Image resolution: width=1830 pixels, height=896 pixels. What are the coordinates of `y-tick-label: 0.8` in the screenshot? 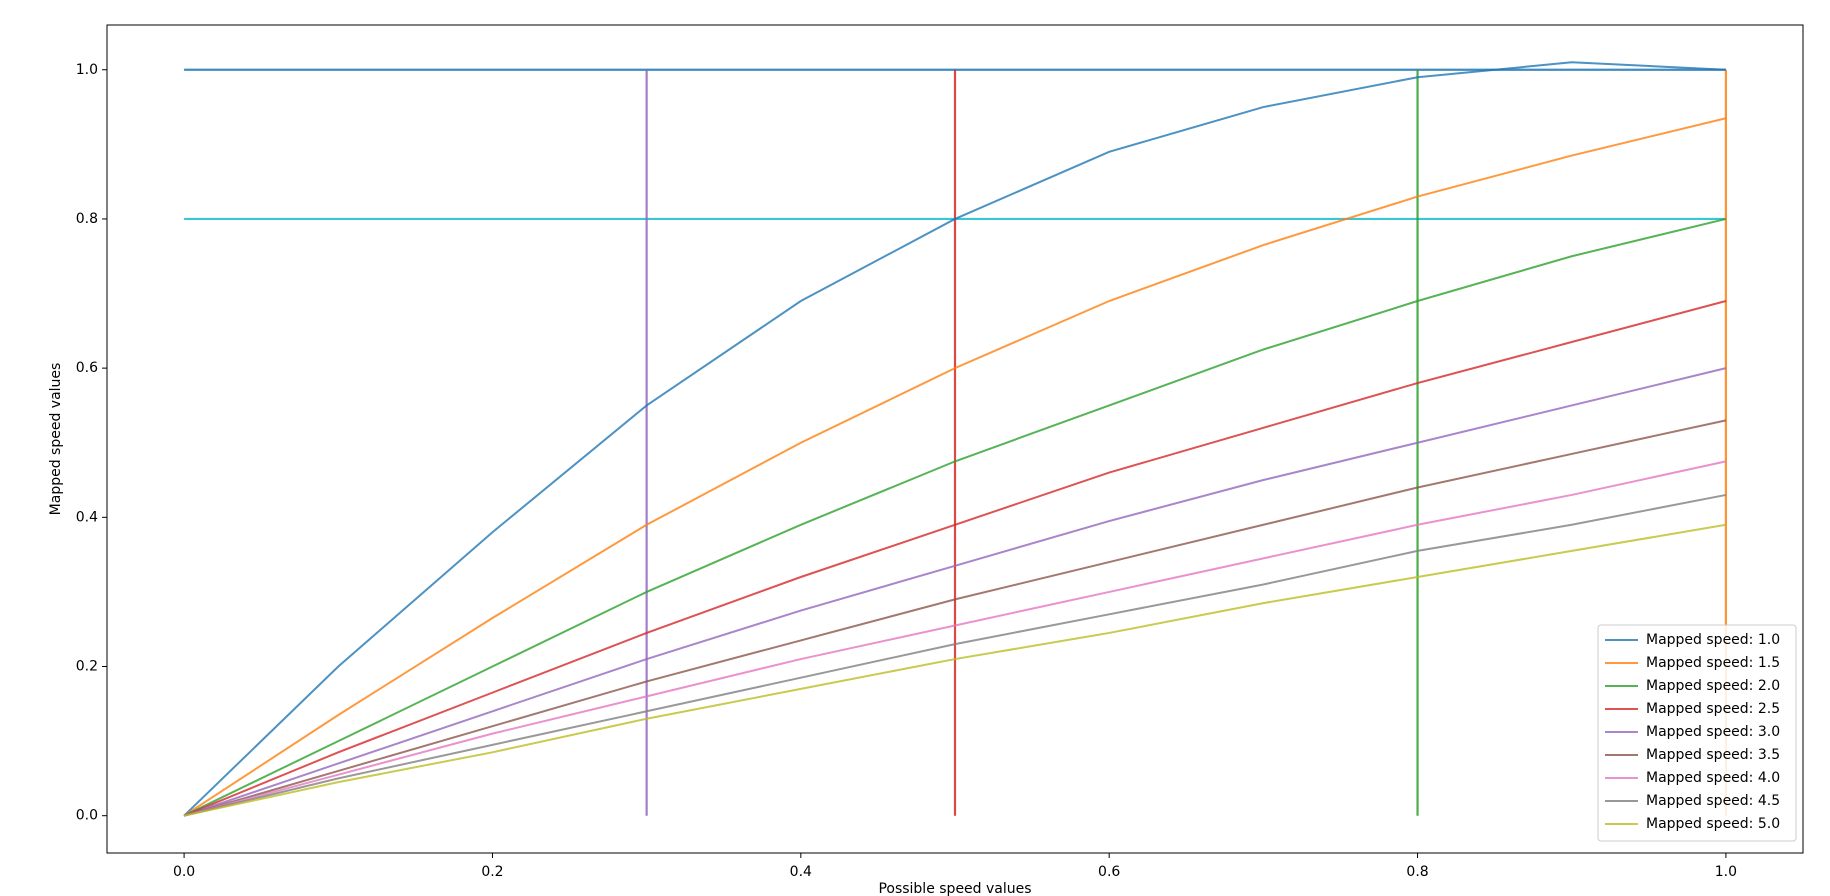 It's located at (87, 219).